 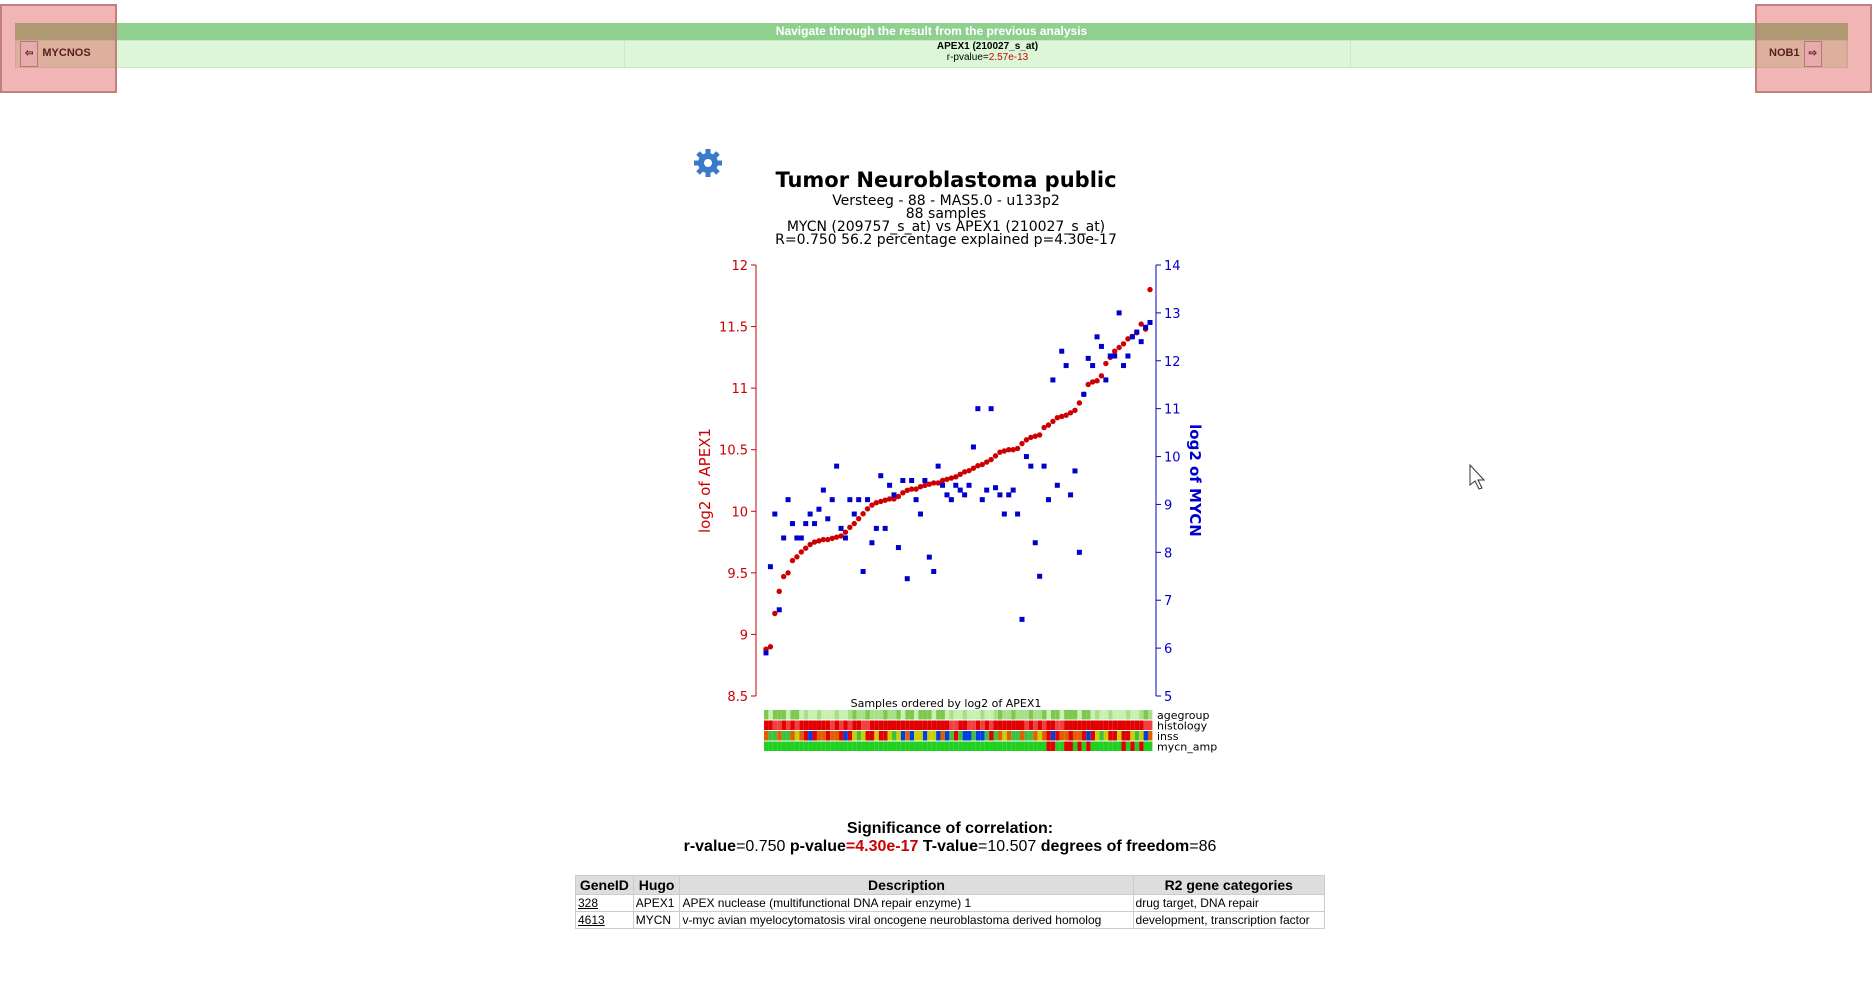 What do you see at coordinates (1168, 649) in the screenshot?
I see `y2-tick-label: 6` at bounding box center [1168, 649].